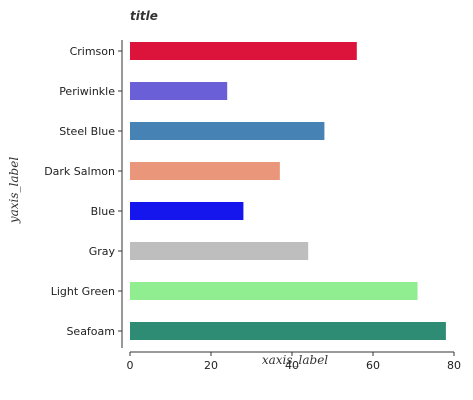 The width and height of the screenshot is (473, 400). What do you see at coordinates (292, 365) in the screenshot?
I see `x-tick-label: 40` at bounding box center [292, 365].